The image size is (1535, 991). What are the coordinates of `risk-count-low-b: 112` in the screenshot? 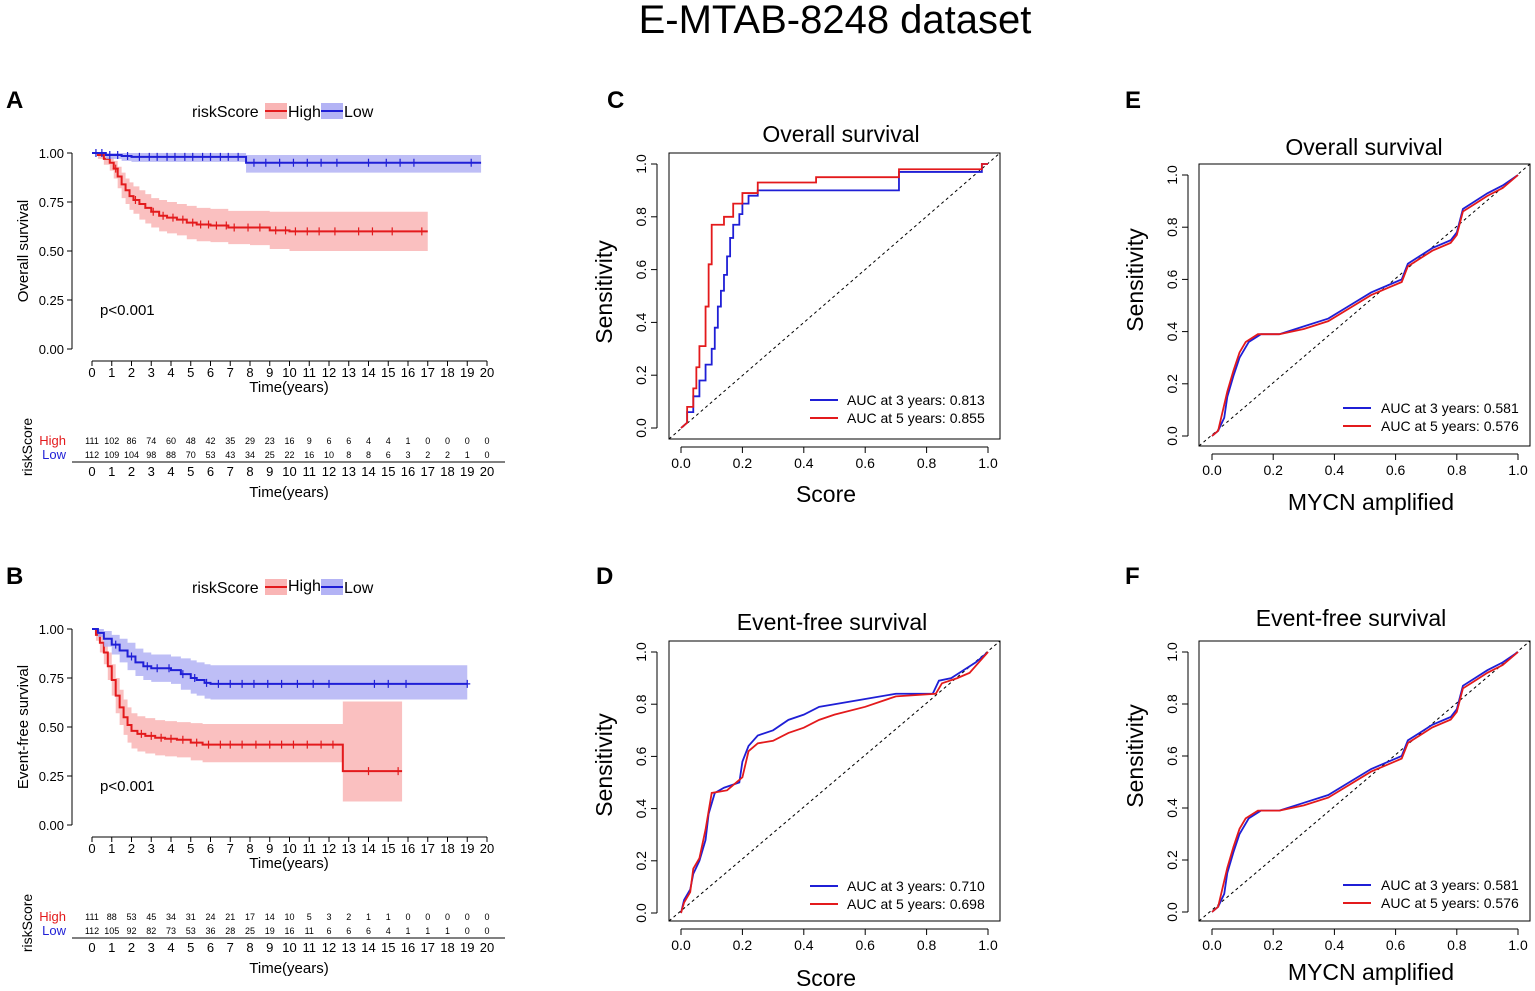 It's located at (92, 931).